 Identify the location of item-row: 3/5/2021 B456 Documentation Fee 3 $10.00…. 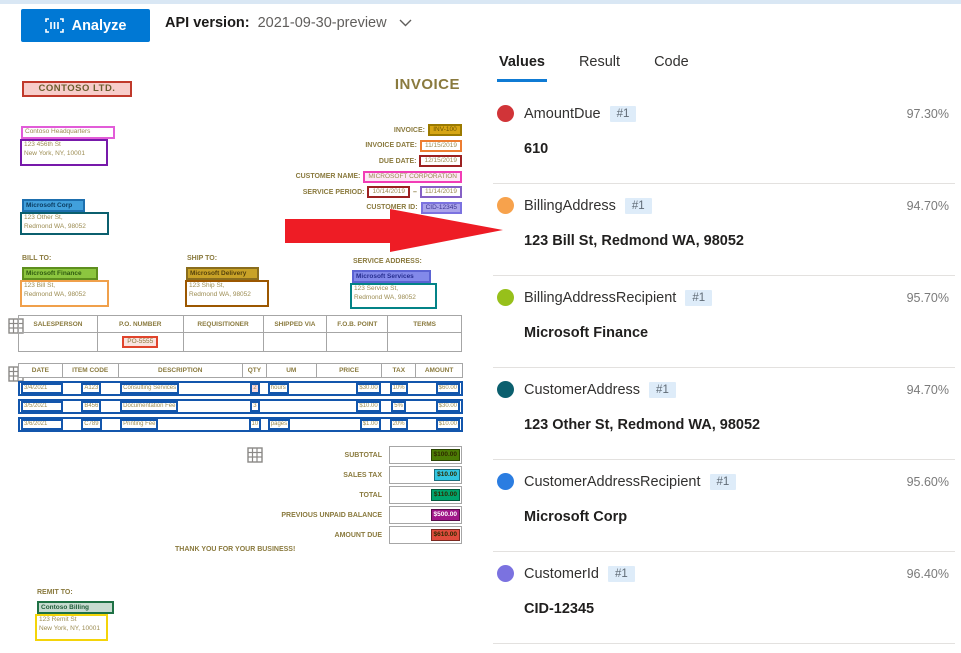
(240, 406).